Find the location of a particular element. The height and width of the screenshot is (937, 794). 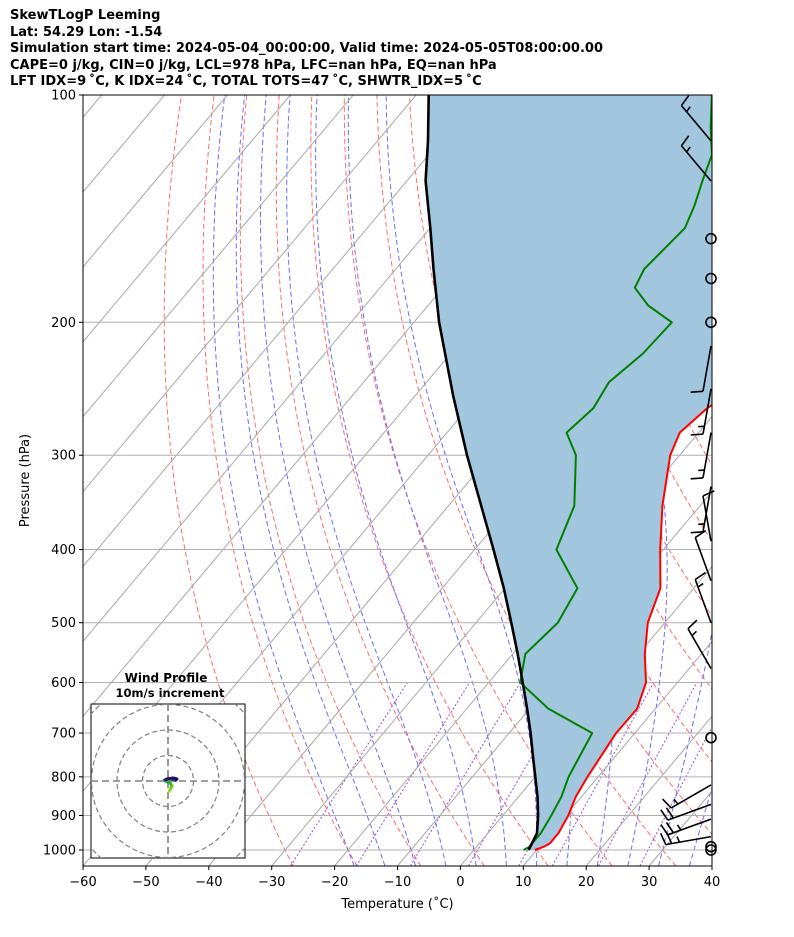

x-tick-label: 20 is located at coordinates (586, 882).